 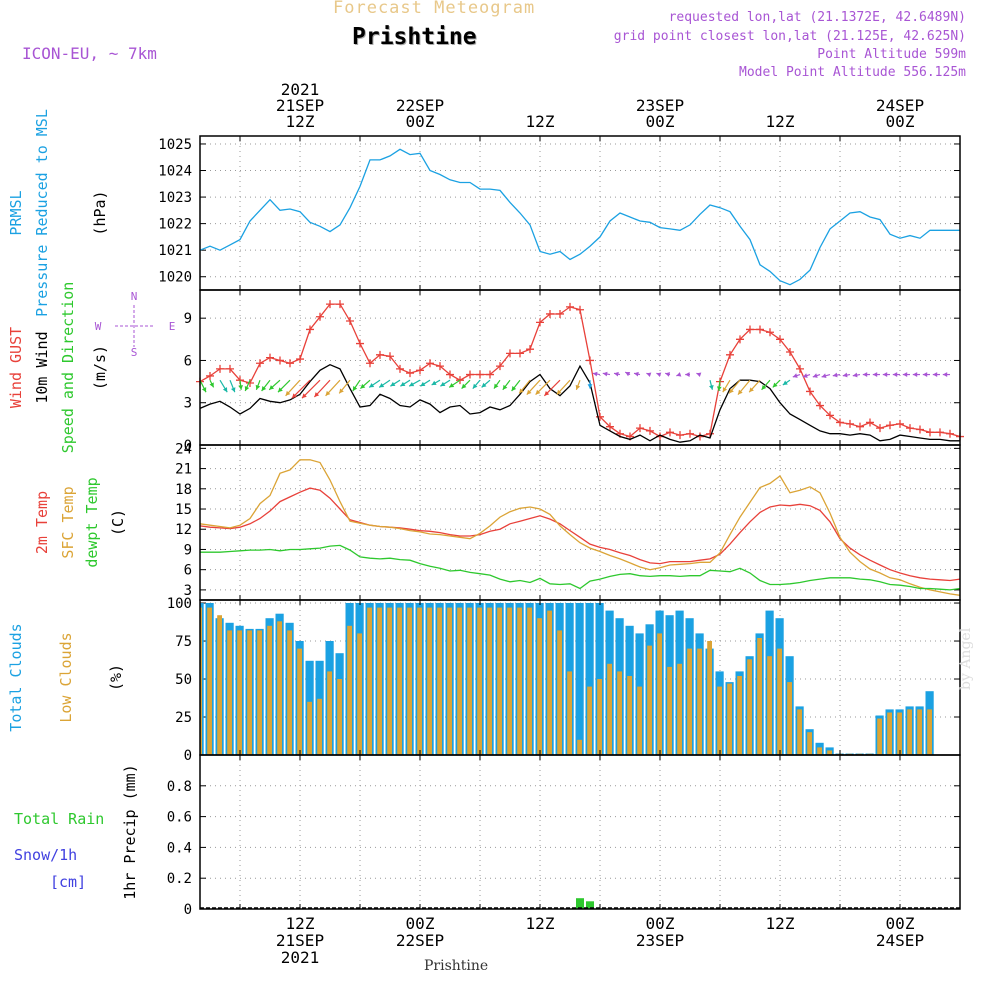 What do you see at coordinates (660, 923) in the screenshot?
I see `bottom-time-label: 00Z` at bounding box center [660, 923].